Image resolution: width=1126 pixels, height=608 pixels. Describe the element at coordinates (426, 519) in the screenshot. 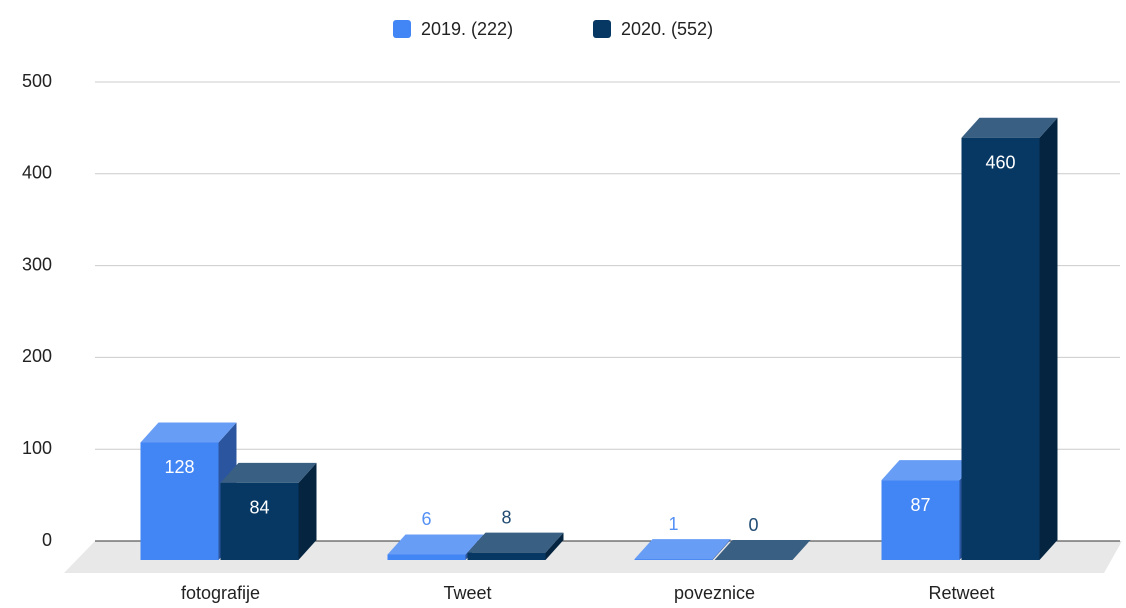

I see `value-label: 6` at that location.